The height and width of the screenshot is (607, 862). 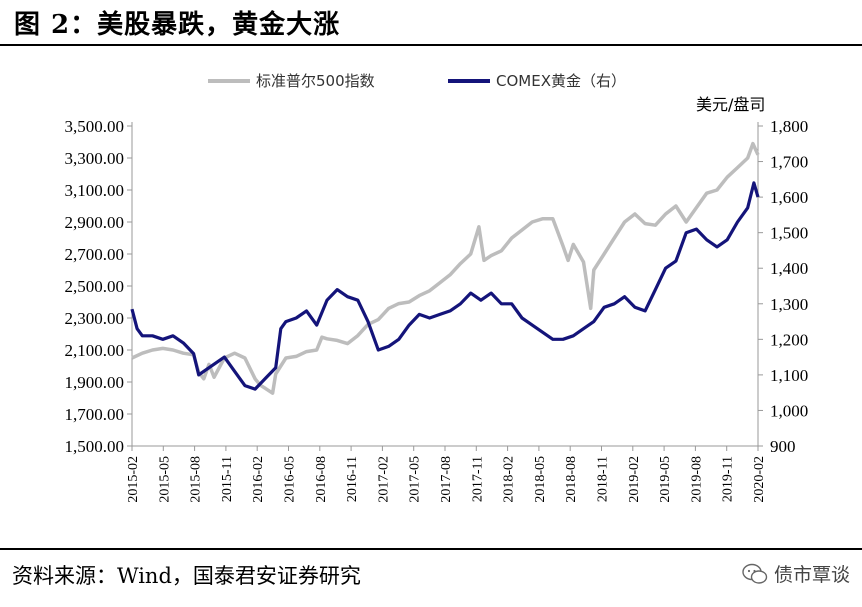 I want to click on x-tick-label: 2019-02, so click(x=634, y=479).